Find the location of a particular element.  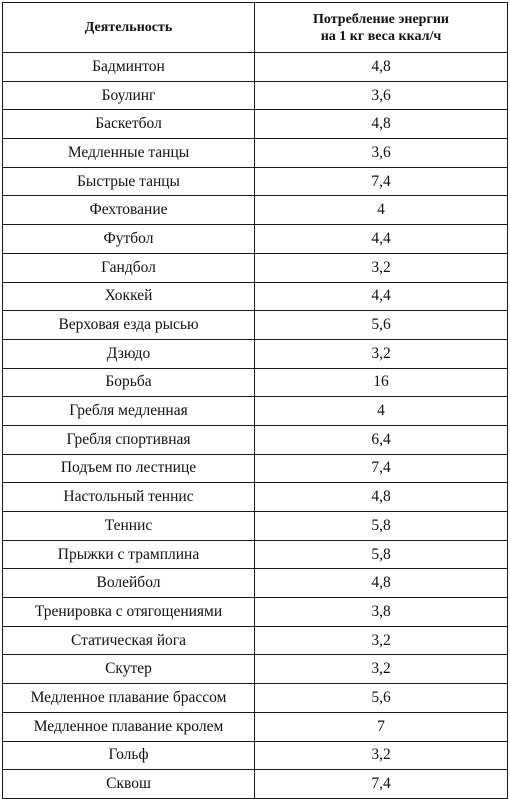

energy-value-cell: 6,4 is located at coordinates (381, 439).